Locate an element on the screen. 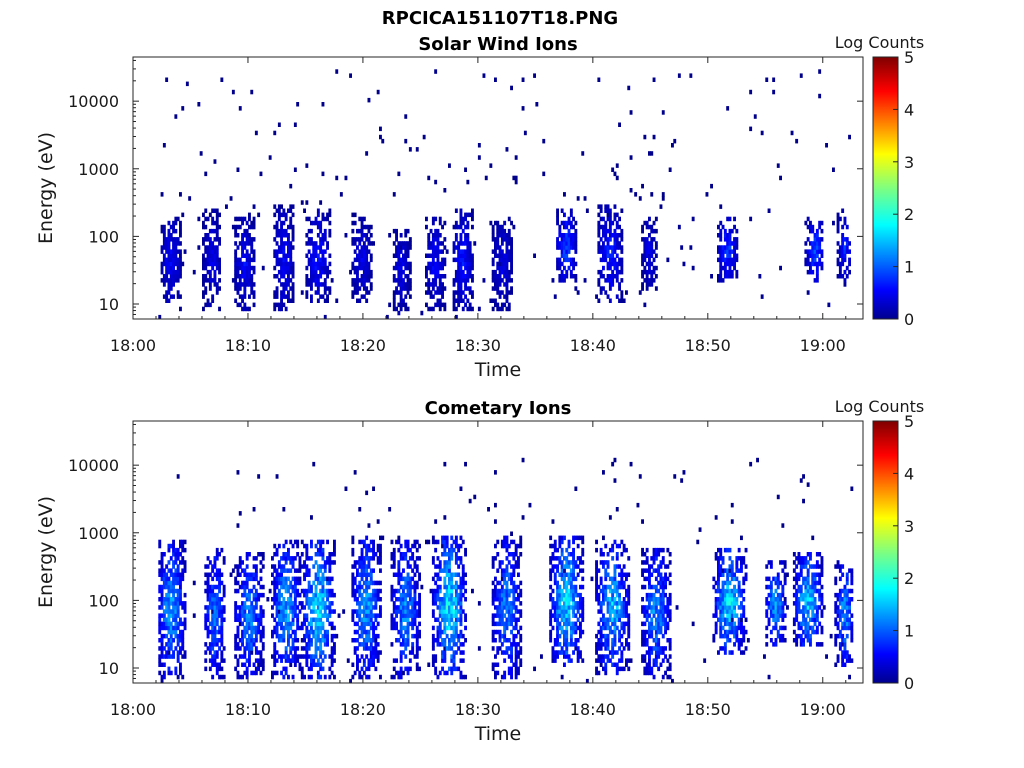 The width and height of the screenshot is (1024, 768). x-tick-label: 18:10 is located at coordinates (248, 345).